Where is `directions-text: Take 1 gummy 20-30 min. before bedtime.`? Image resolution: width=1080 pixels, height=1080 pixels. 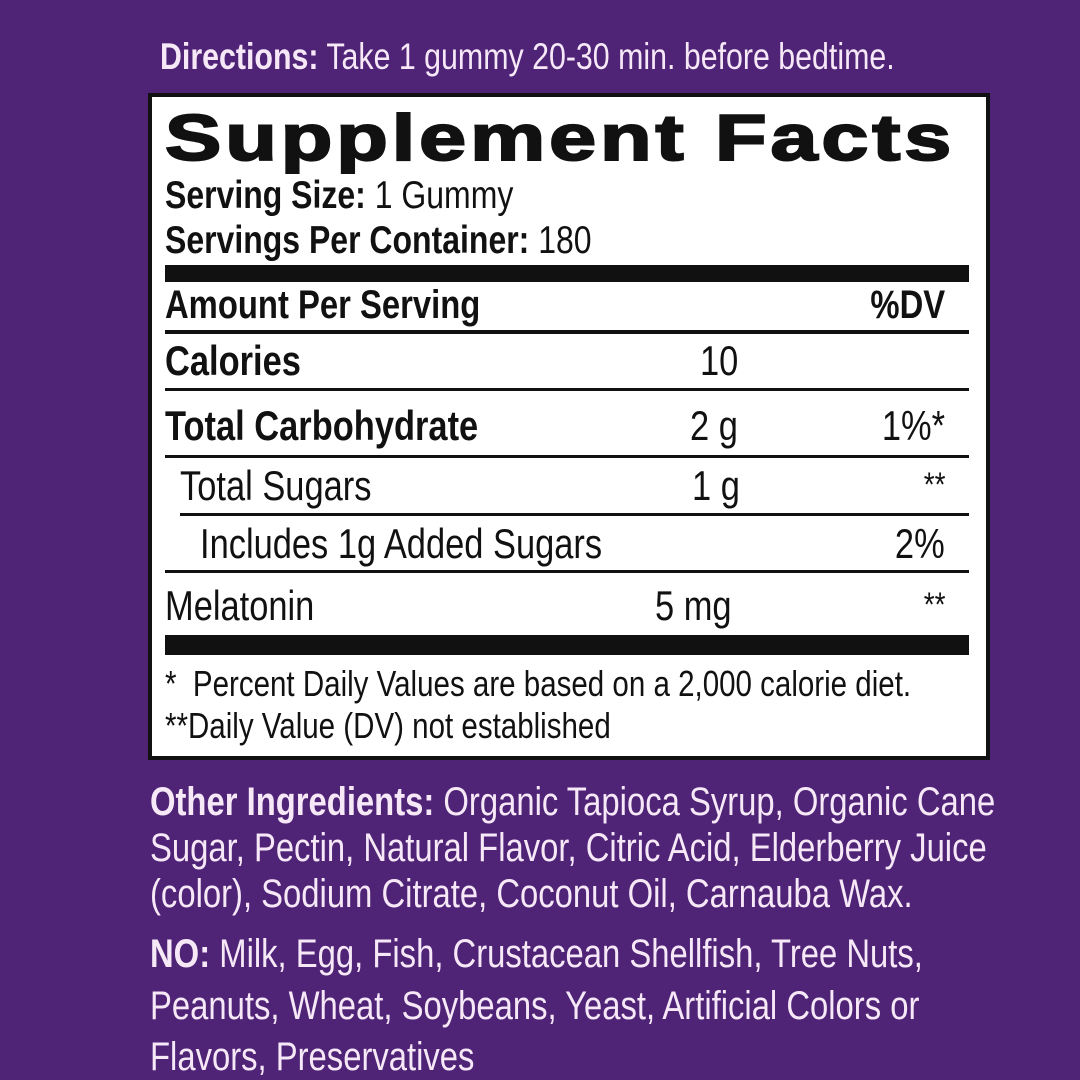
directions-text: Take 1 gummy 20-30 min. before bedtime. is located at coordinates (606, 56).